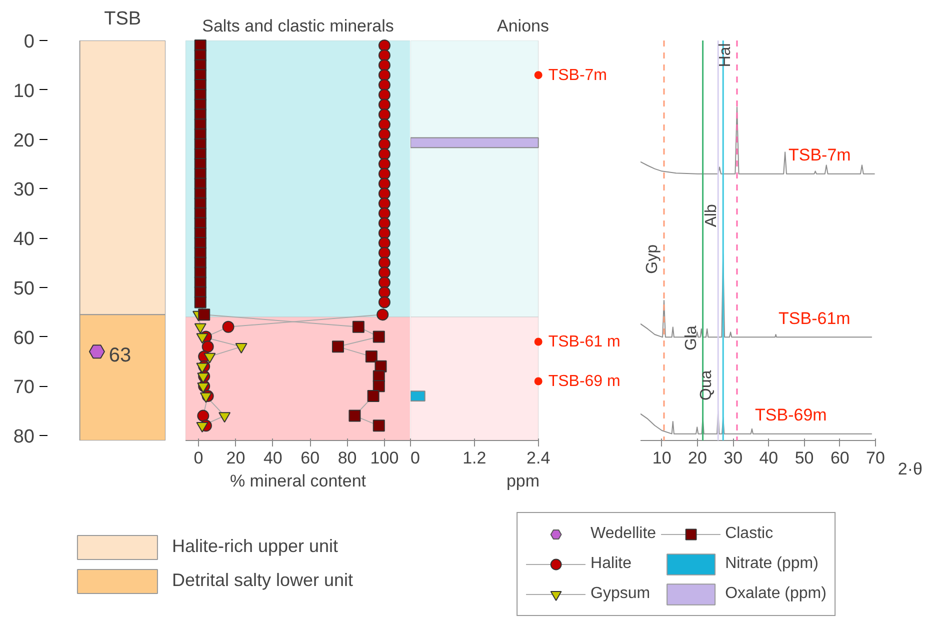 This screenshot has height=627, width=932. Describe the element at coordinates (711, 216) in the screenshot. I see `annotation: Alb` at that location.